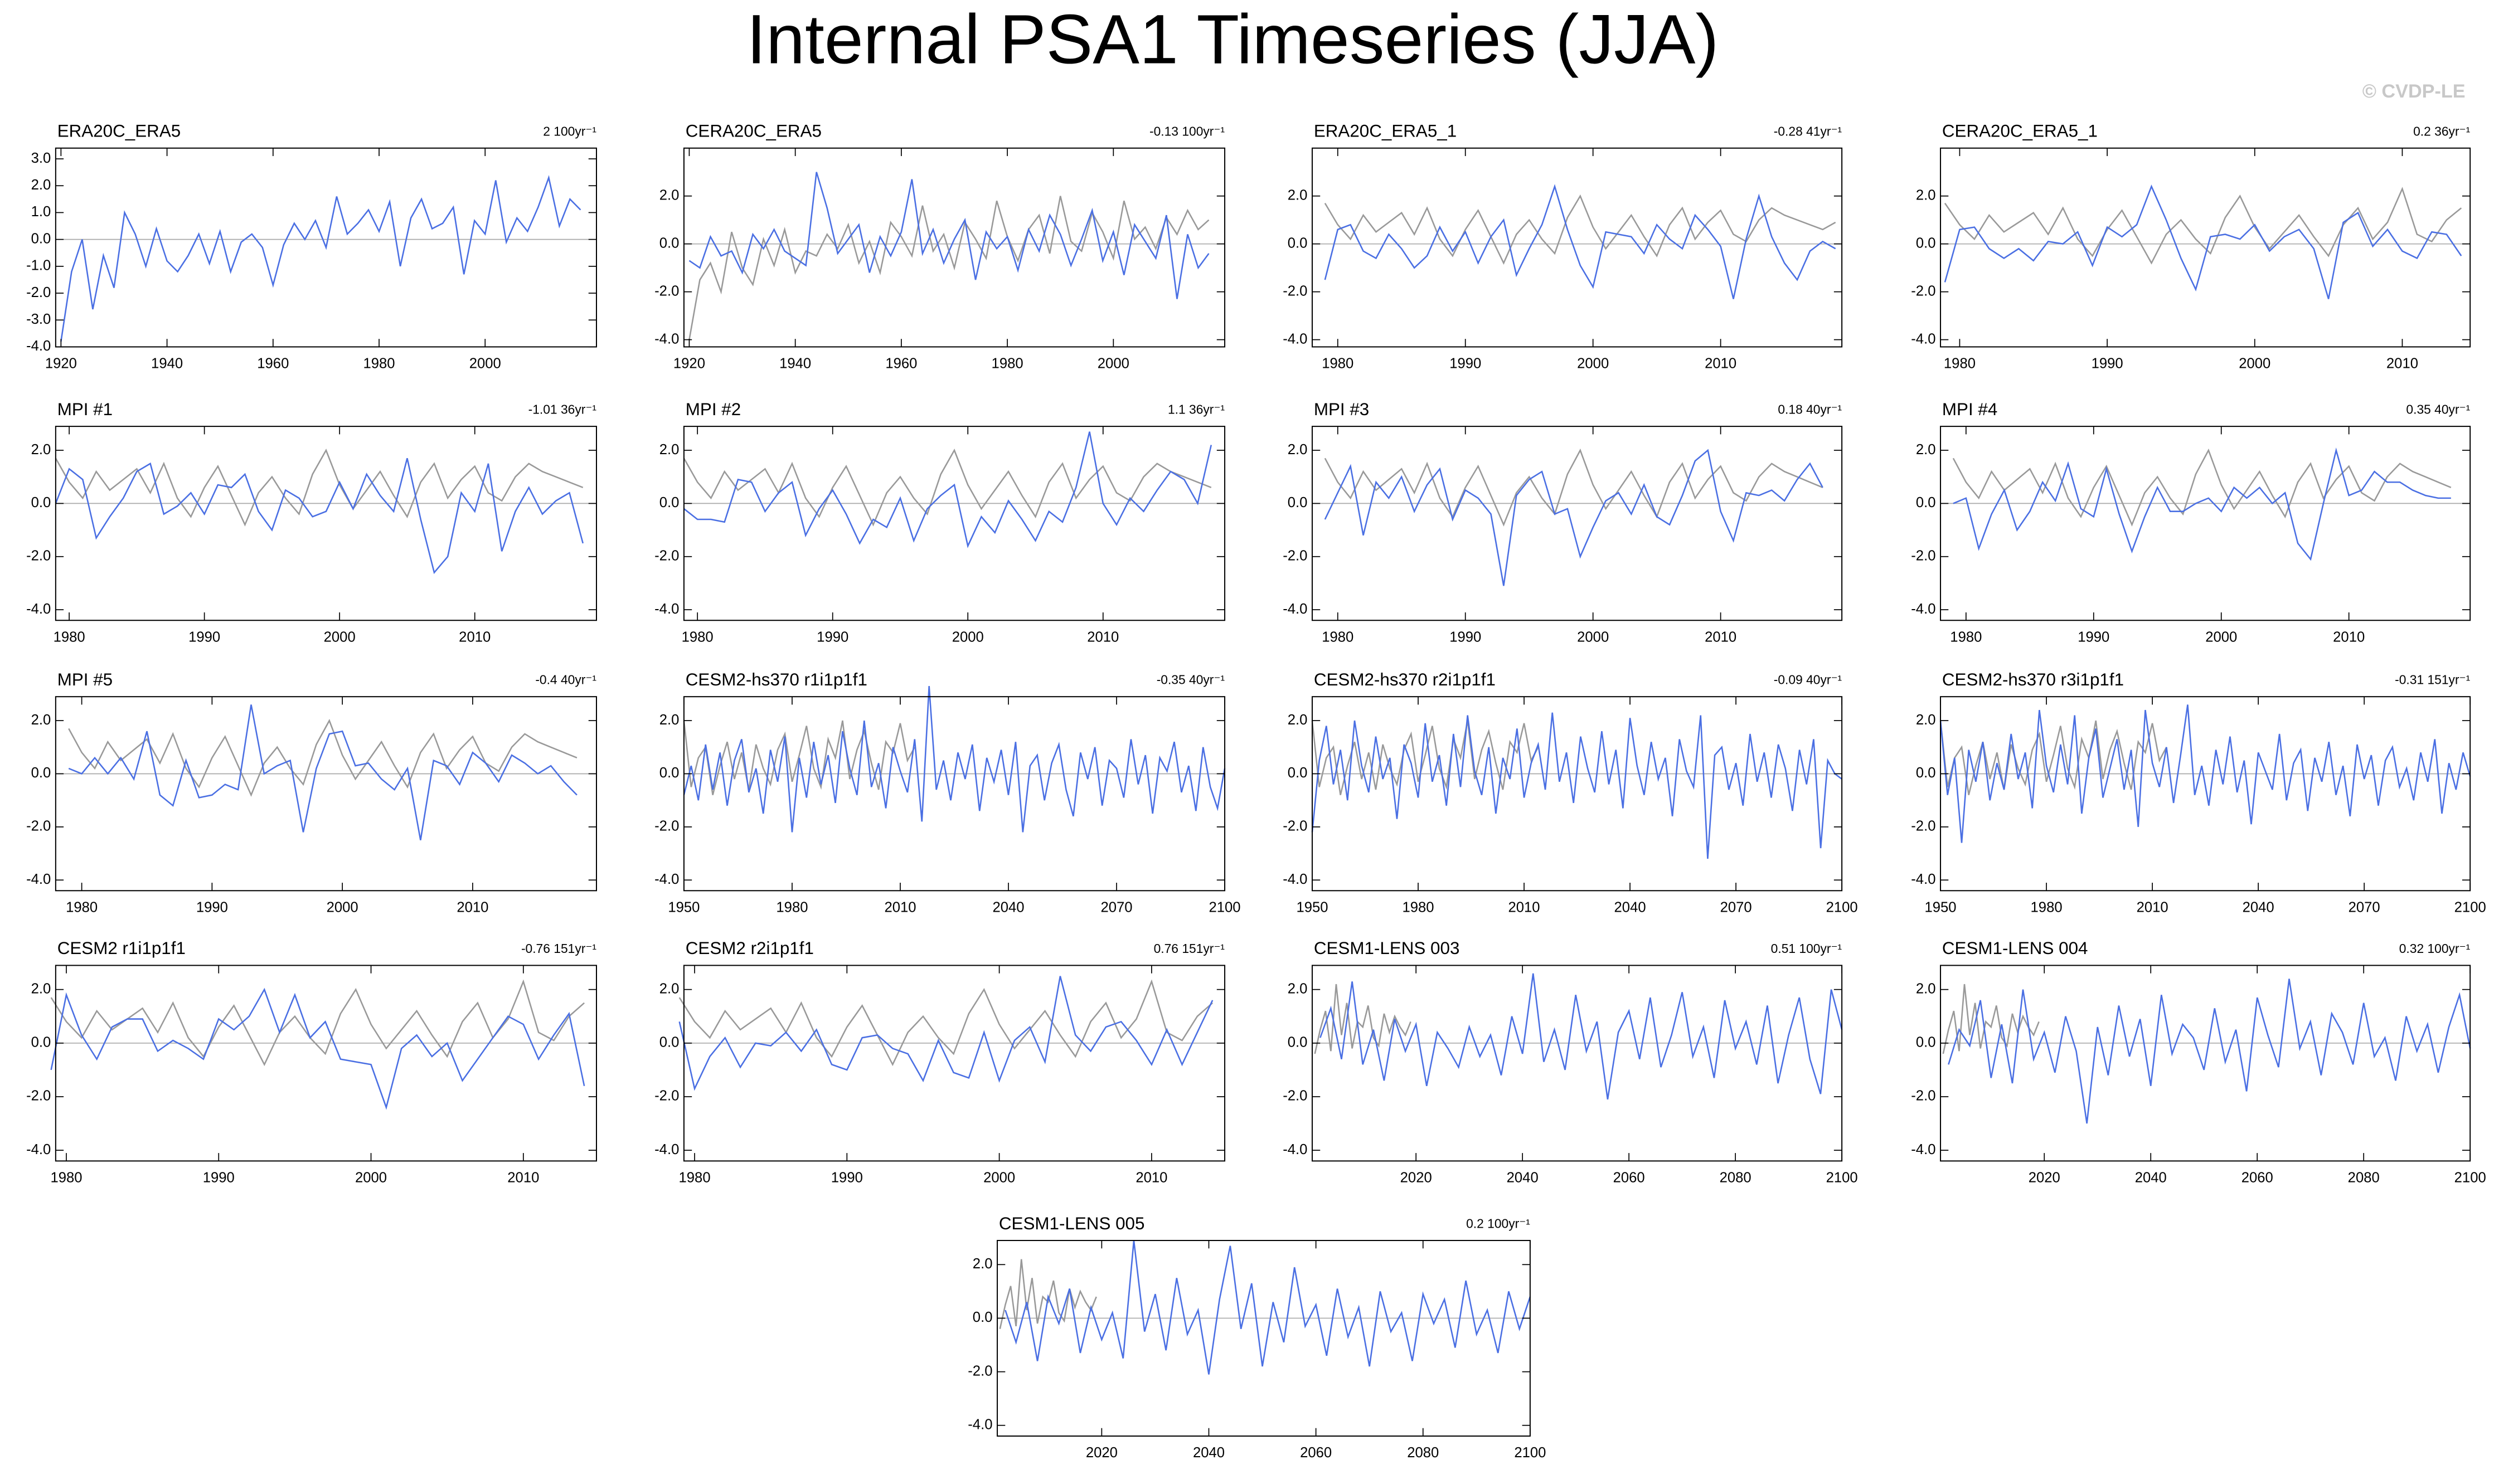 The height and width of the screenshot is (1484, 2494). Describe the element at coordinates (2033, 679) in the screenshot. I see `panel-title: CESM2-hs370 r3i1p1f1` at that location.